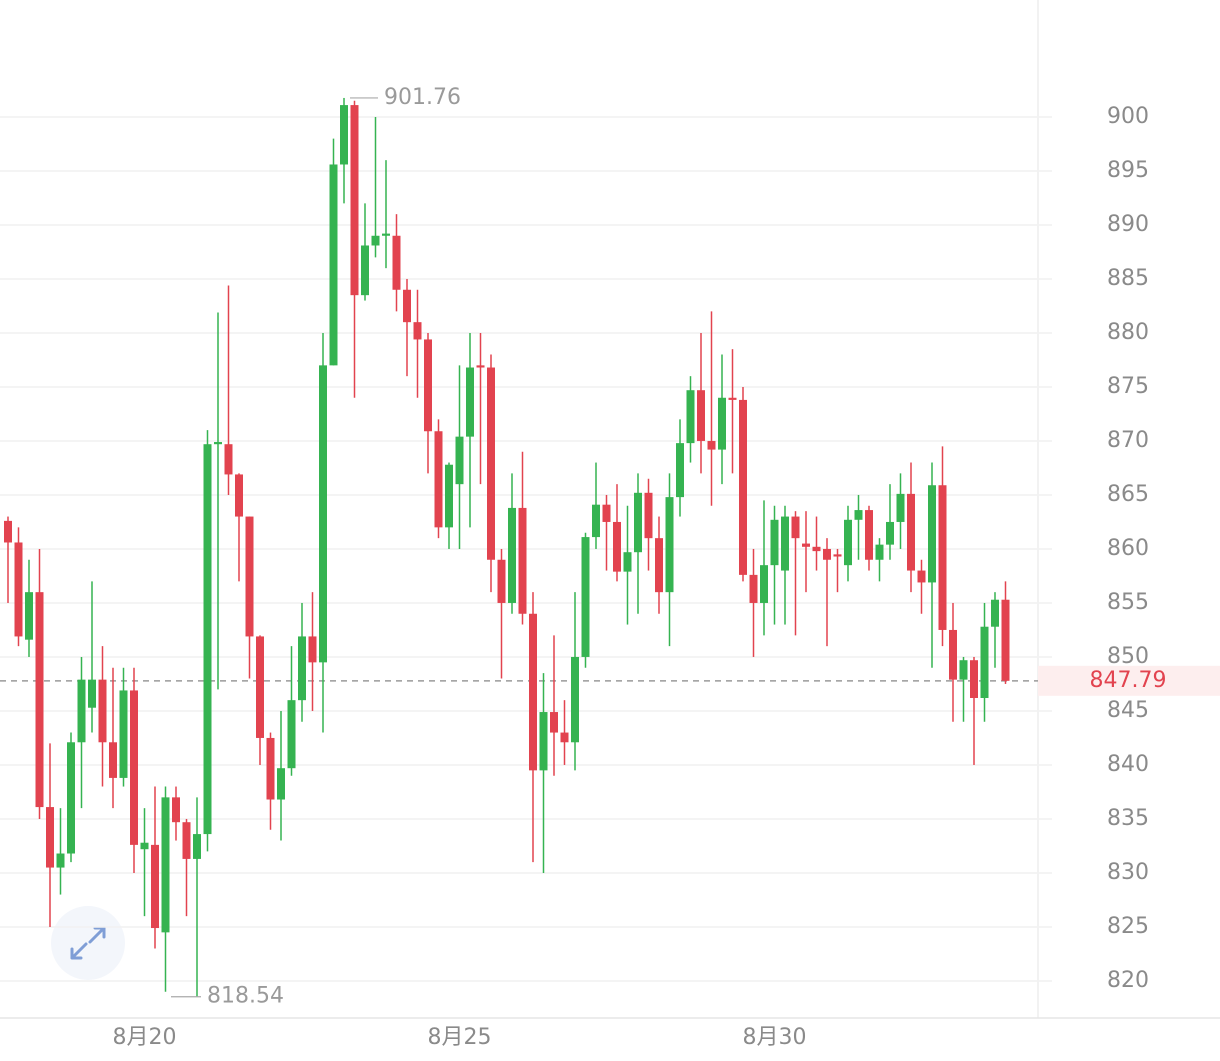 Image resolution: width=1220 pixels, height=1061 pixels. Describe the element at coordinates (1128, 116) in the screenshot. I see `y-tick-label: 900` at that location.